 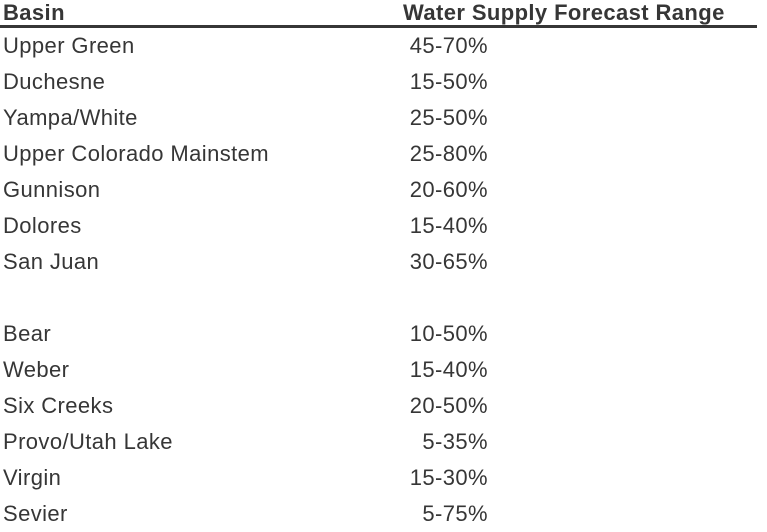 I want to click on table-row-sevier: Sevier 5-75%, so click(x=383, y=514).